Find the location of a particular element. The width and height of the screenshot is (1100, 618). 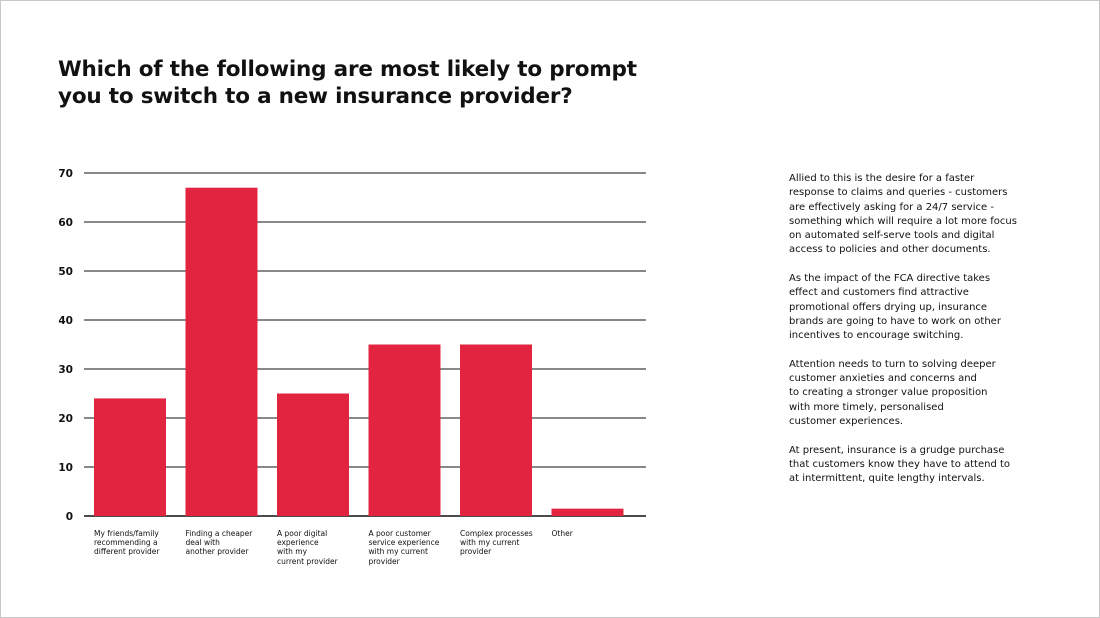

y-tick-label: 40 is located at coordinates (65, 321).